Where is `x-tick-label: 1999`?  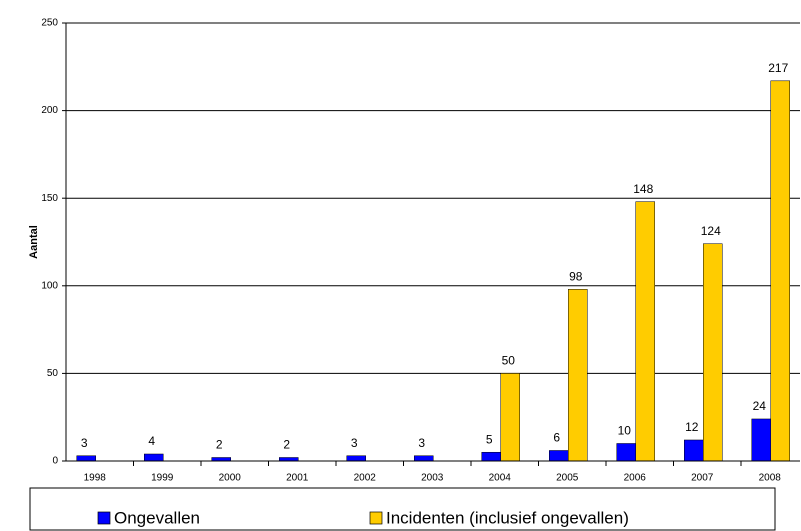
x-tick-label: 1999 is located at coordinates (162, 478).